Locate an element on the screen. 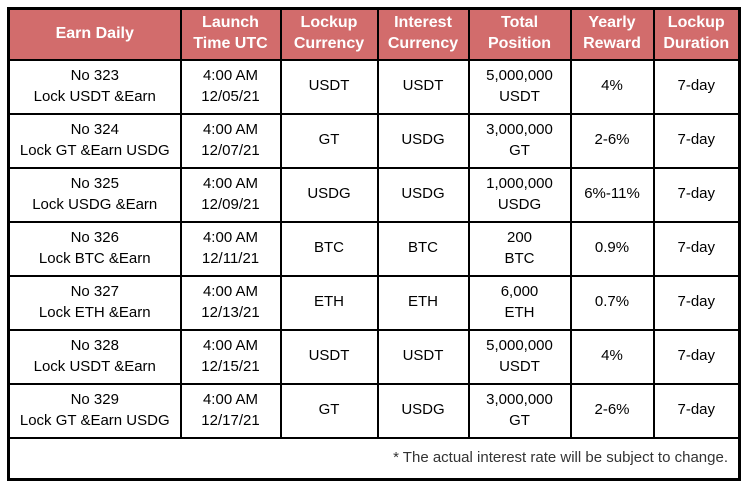  col-header-interest-currency: Interest Currency is located at coordinates (423, 34).